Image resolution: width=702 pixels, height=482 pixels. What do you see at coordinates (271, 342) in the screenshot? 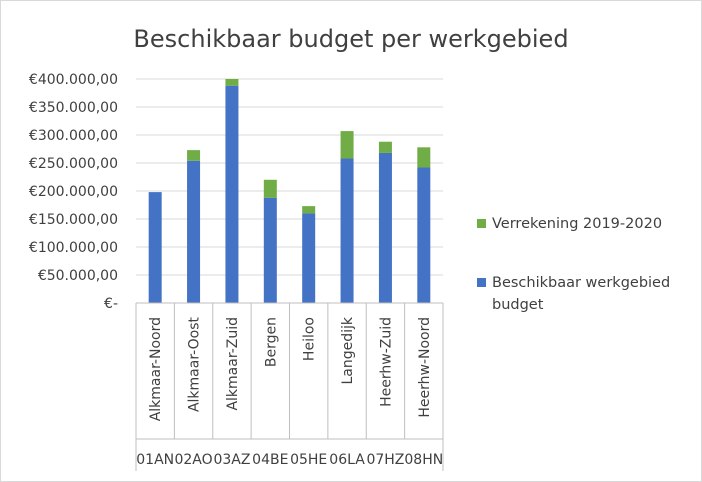
I see `x-category-label: Bergen` at bounding box center [271, 342].